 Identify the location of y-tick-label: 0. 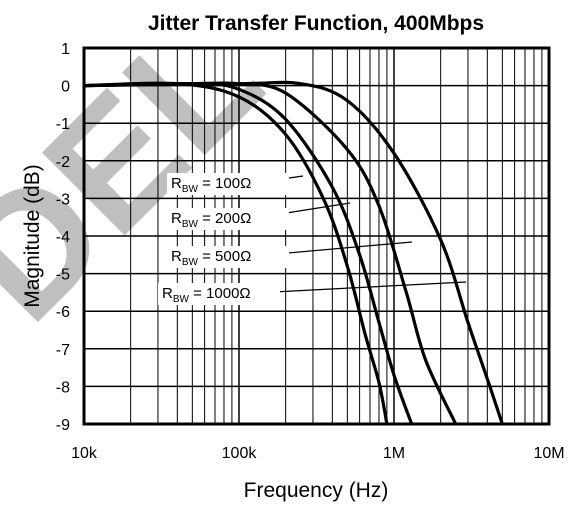
(65, 87).